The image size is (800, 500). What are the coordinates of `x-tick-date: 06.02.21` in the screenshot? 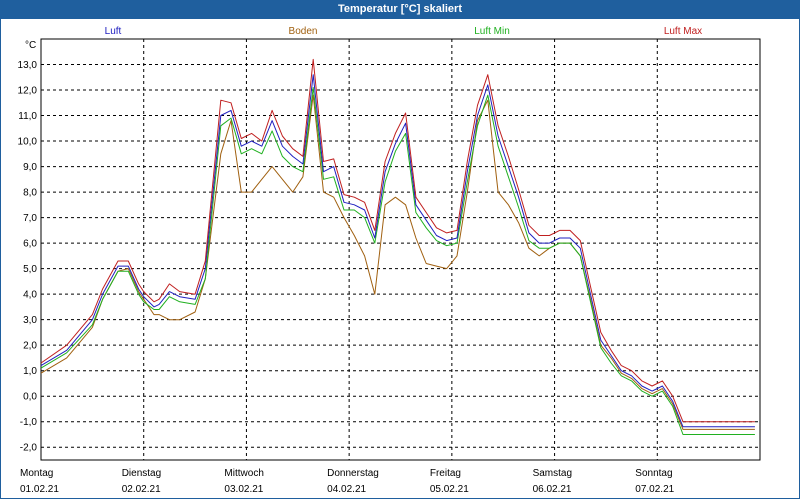 It's located at (552, 489).